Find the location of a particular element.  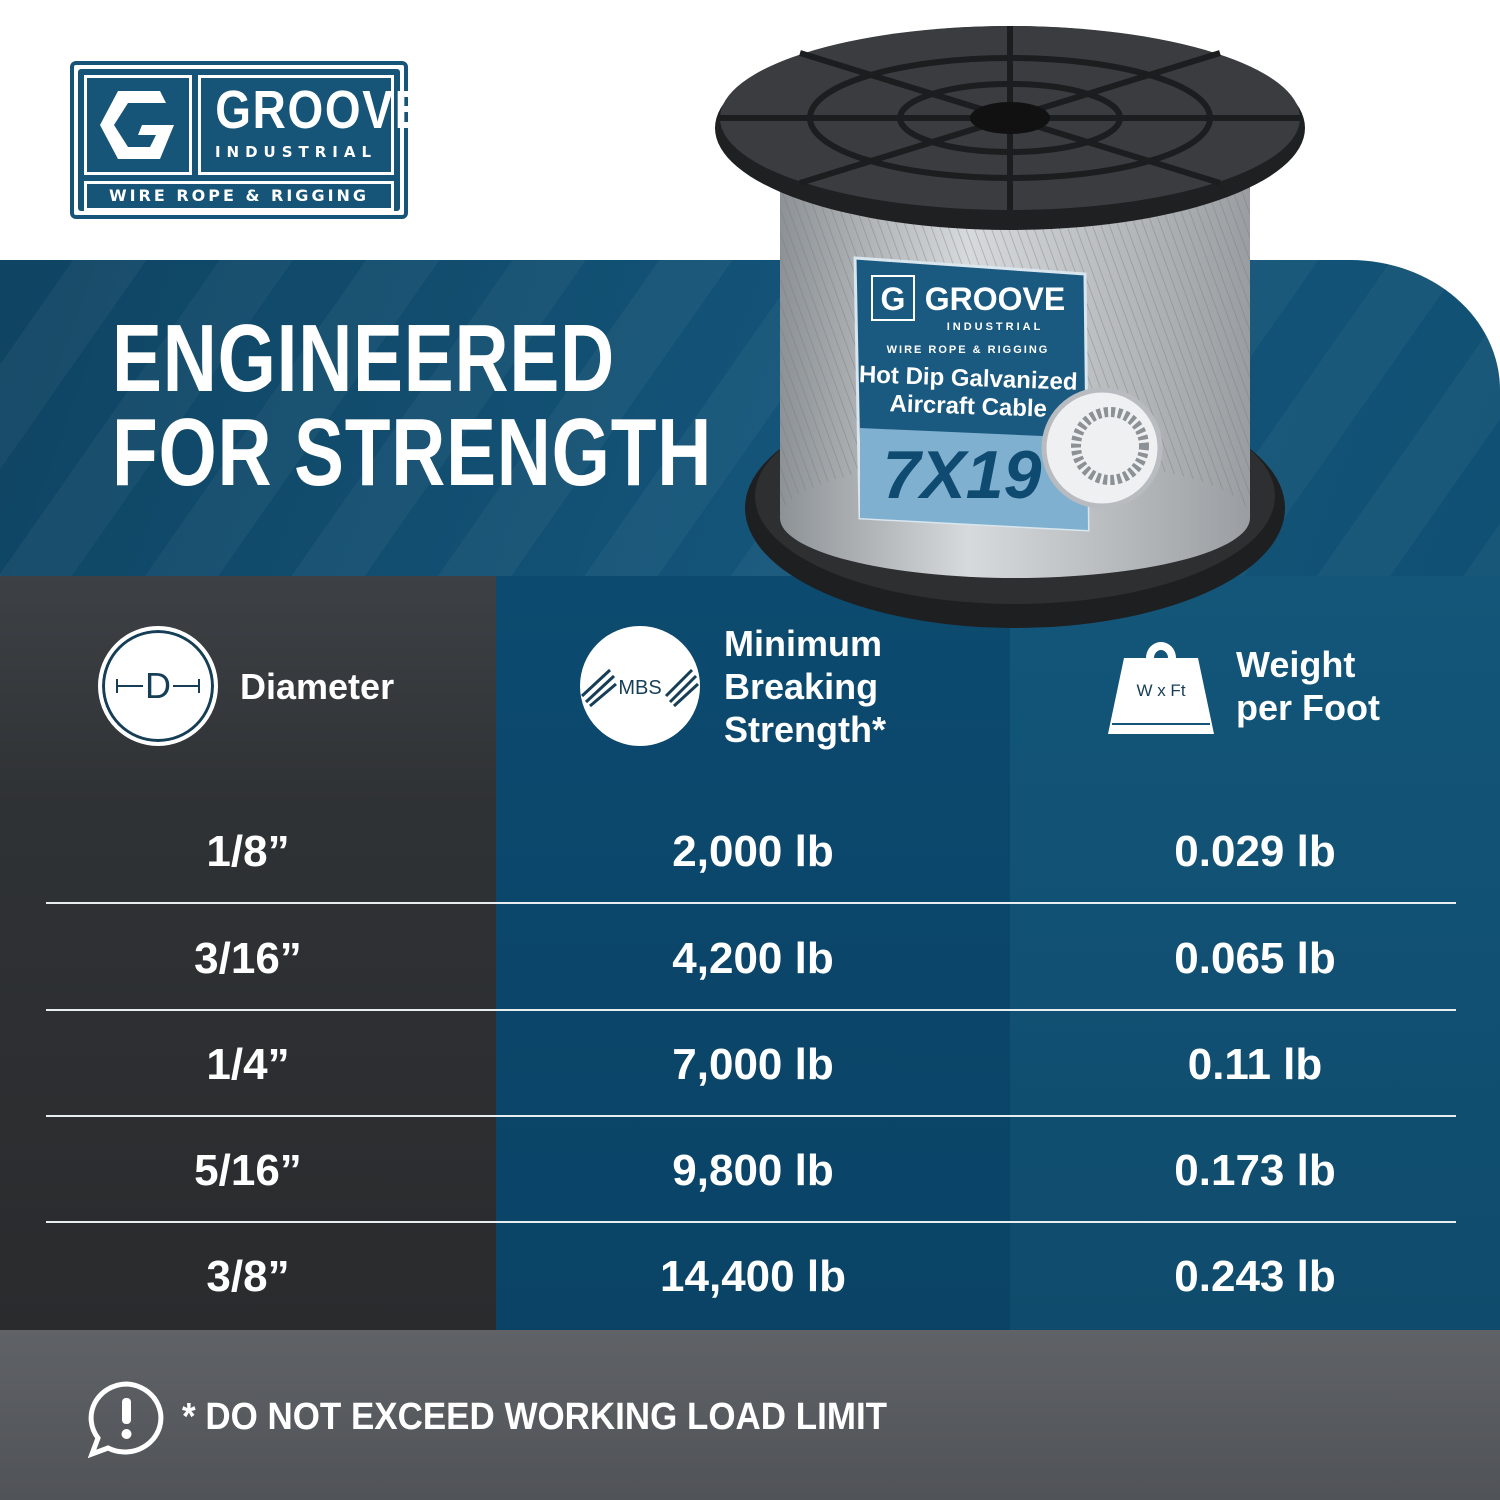

cell-weight: 0.243 lb is located at coordinates (1255, 1276).